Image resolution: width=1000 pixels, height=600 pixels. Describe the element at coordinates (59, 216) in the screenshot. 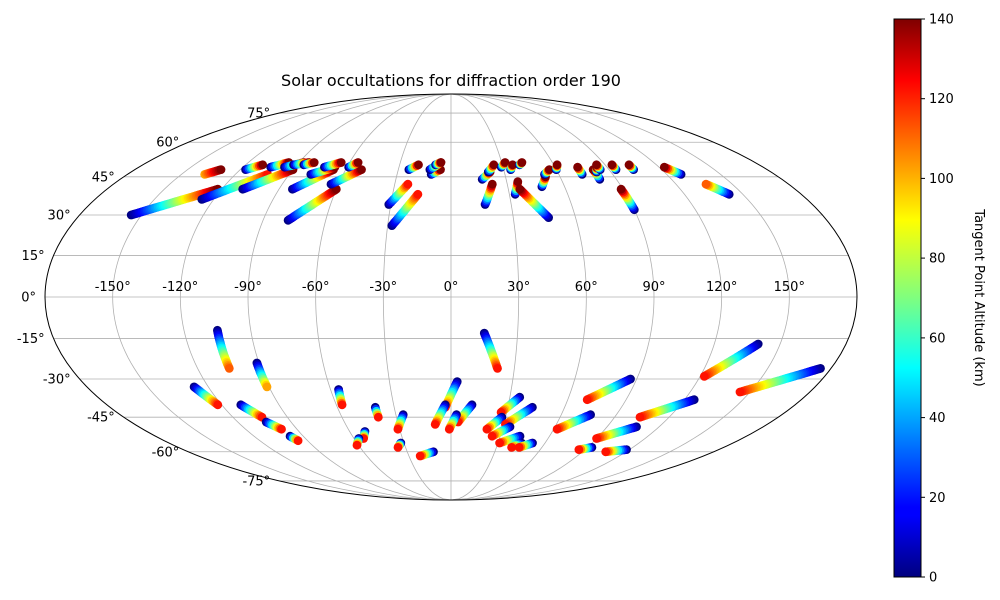

I see `latitude-tick-label: 30°` at that location.